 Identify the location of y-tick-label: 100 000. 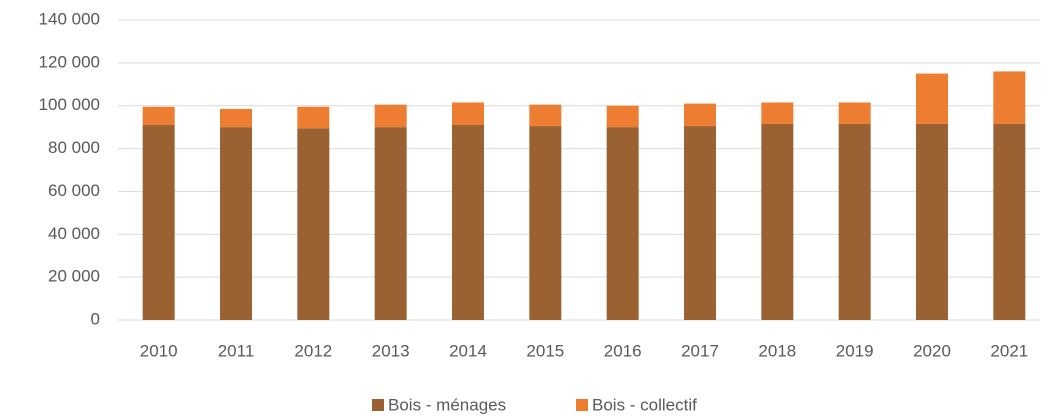
(69, 104).